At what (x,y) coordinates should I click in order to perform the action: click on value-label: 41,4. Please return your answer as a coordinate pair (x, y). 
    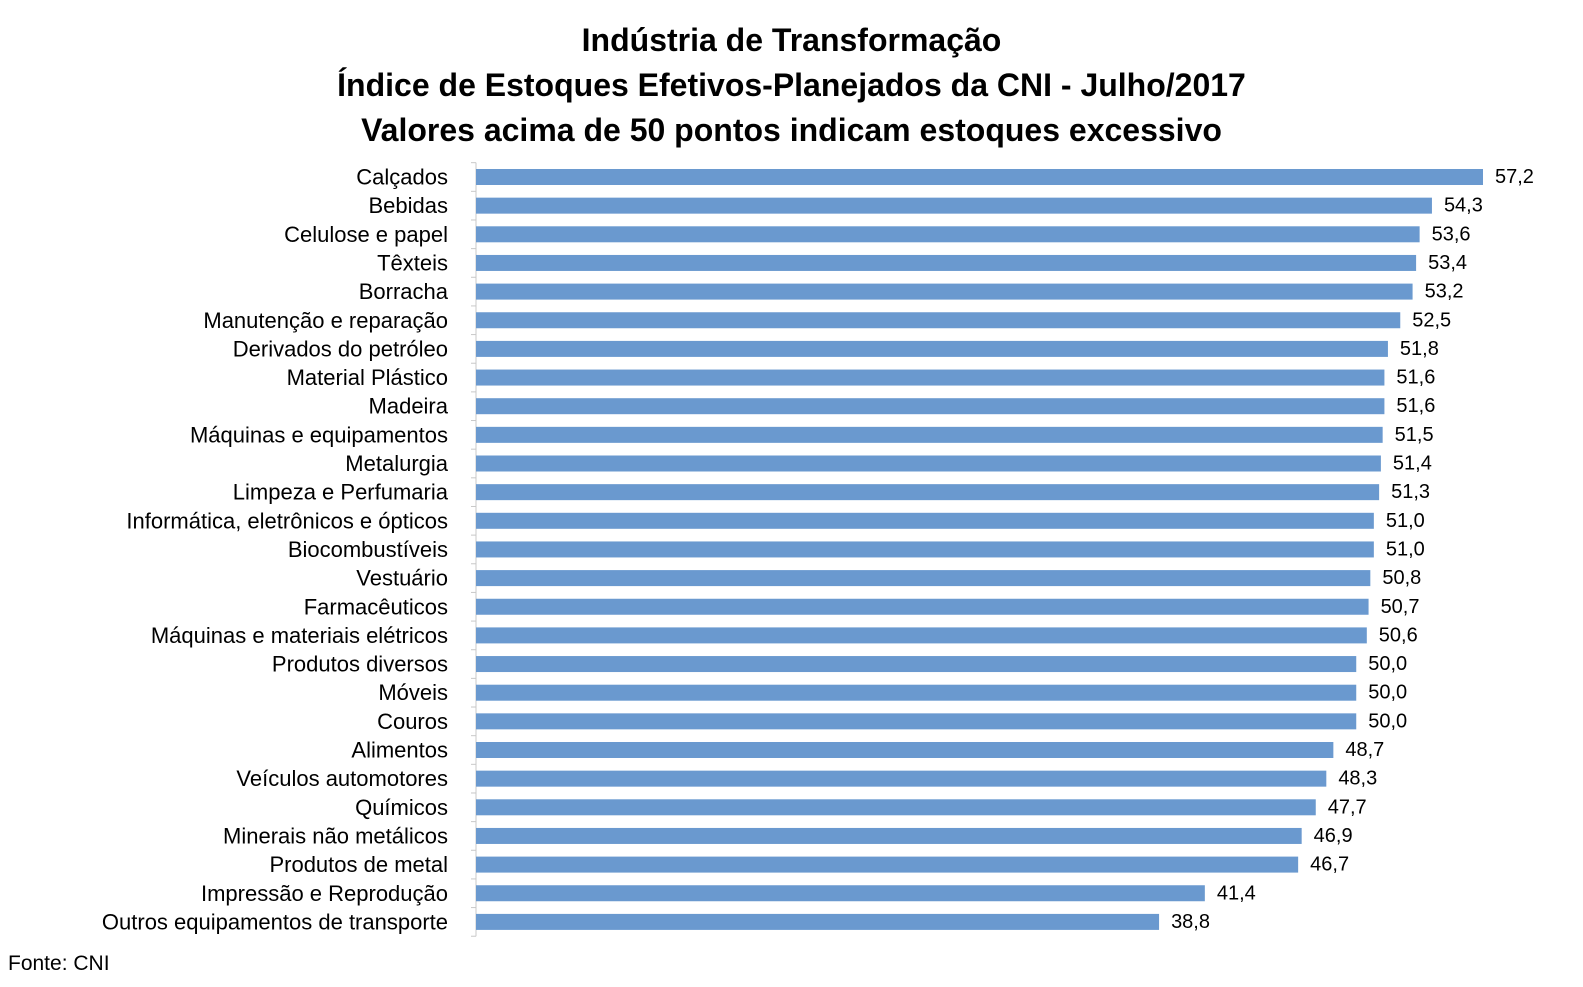
    Looking at the image, I should click on (1236, 893).